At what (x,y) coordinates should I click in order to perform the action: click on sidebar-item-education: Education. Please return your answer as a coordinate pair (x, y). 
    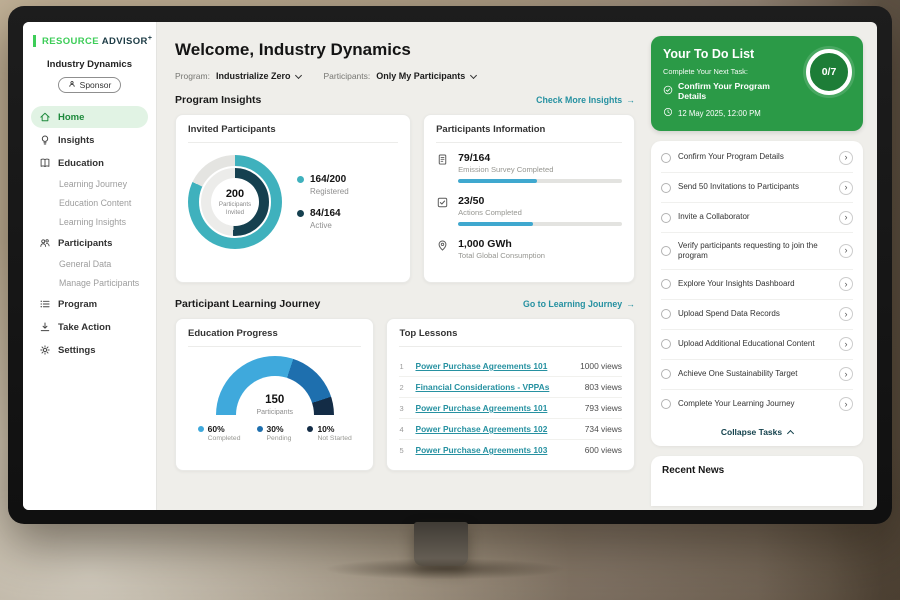
    Looking at the image, I should click on (89, 163).